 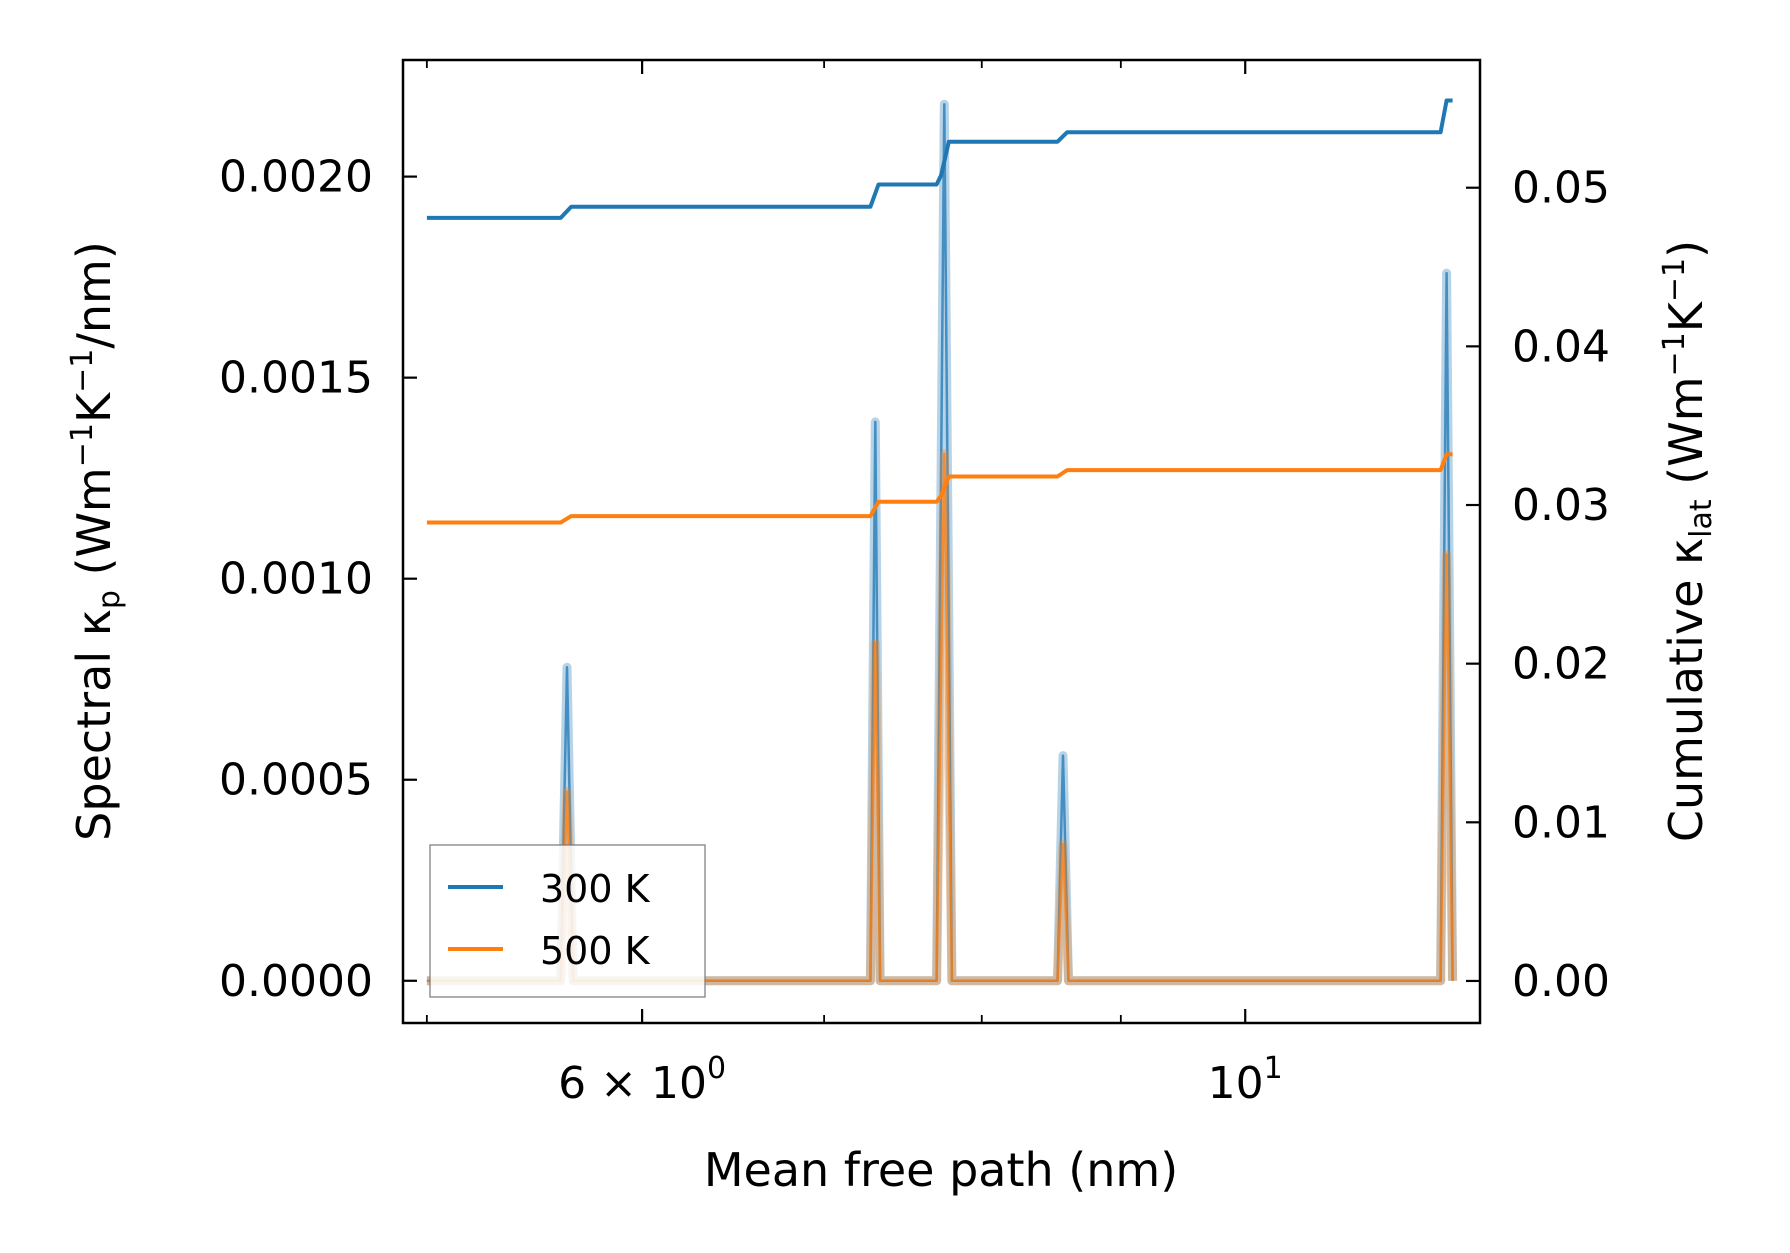 I want to click on y-axis-right-label: Cumulative κlat (Wm−1K−1), so click(x=1688, y=541).